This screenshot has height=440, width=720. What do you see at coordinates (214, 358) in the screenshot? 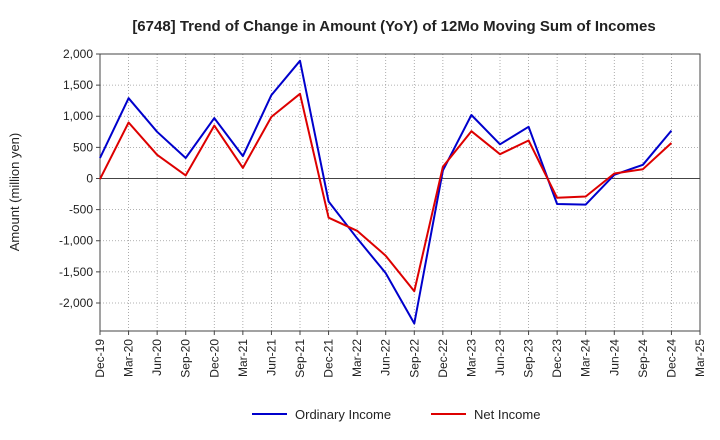
I see `x-tick-label: Dec-20` at bounding box center [214, 358].